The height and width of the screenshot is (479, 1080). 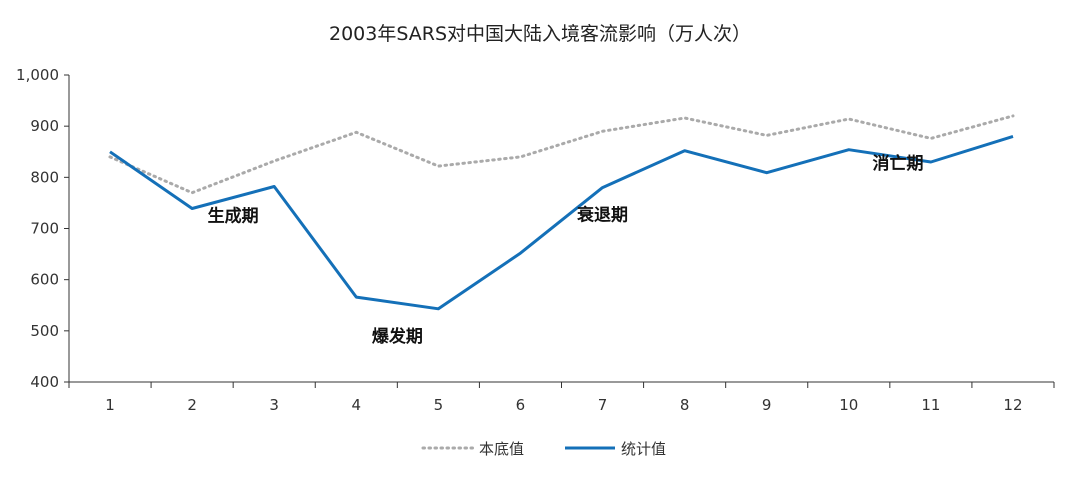 What do you see at coordinates (603, 405) in the screenshot?
I see `x-tick-label: 7` at bounding box center [603, 405].